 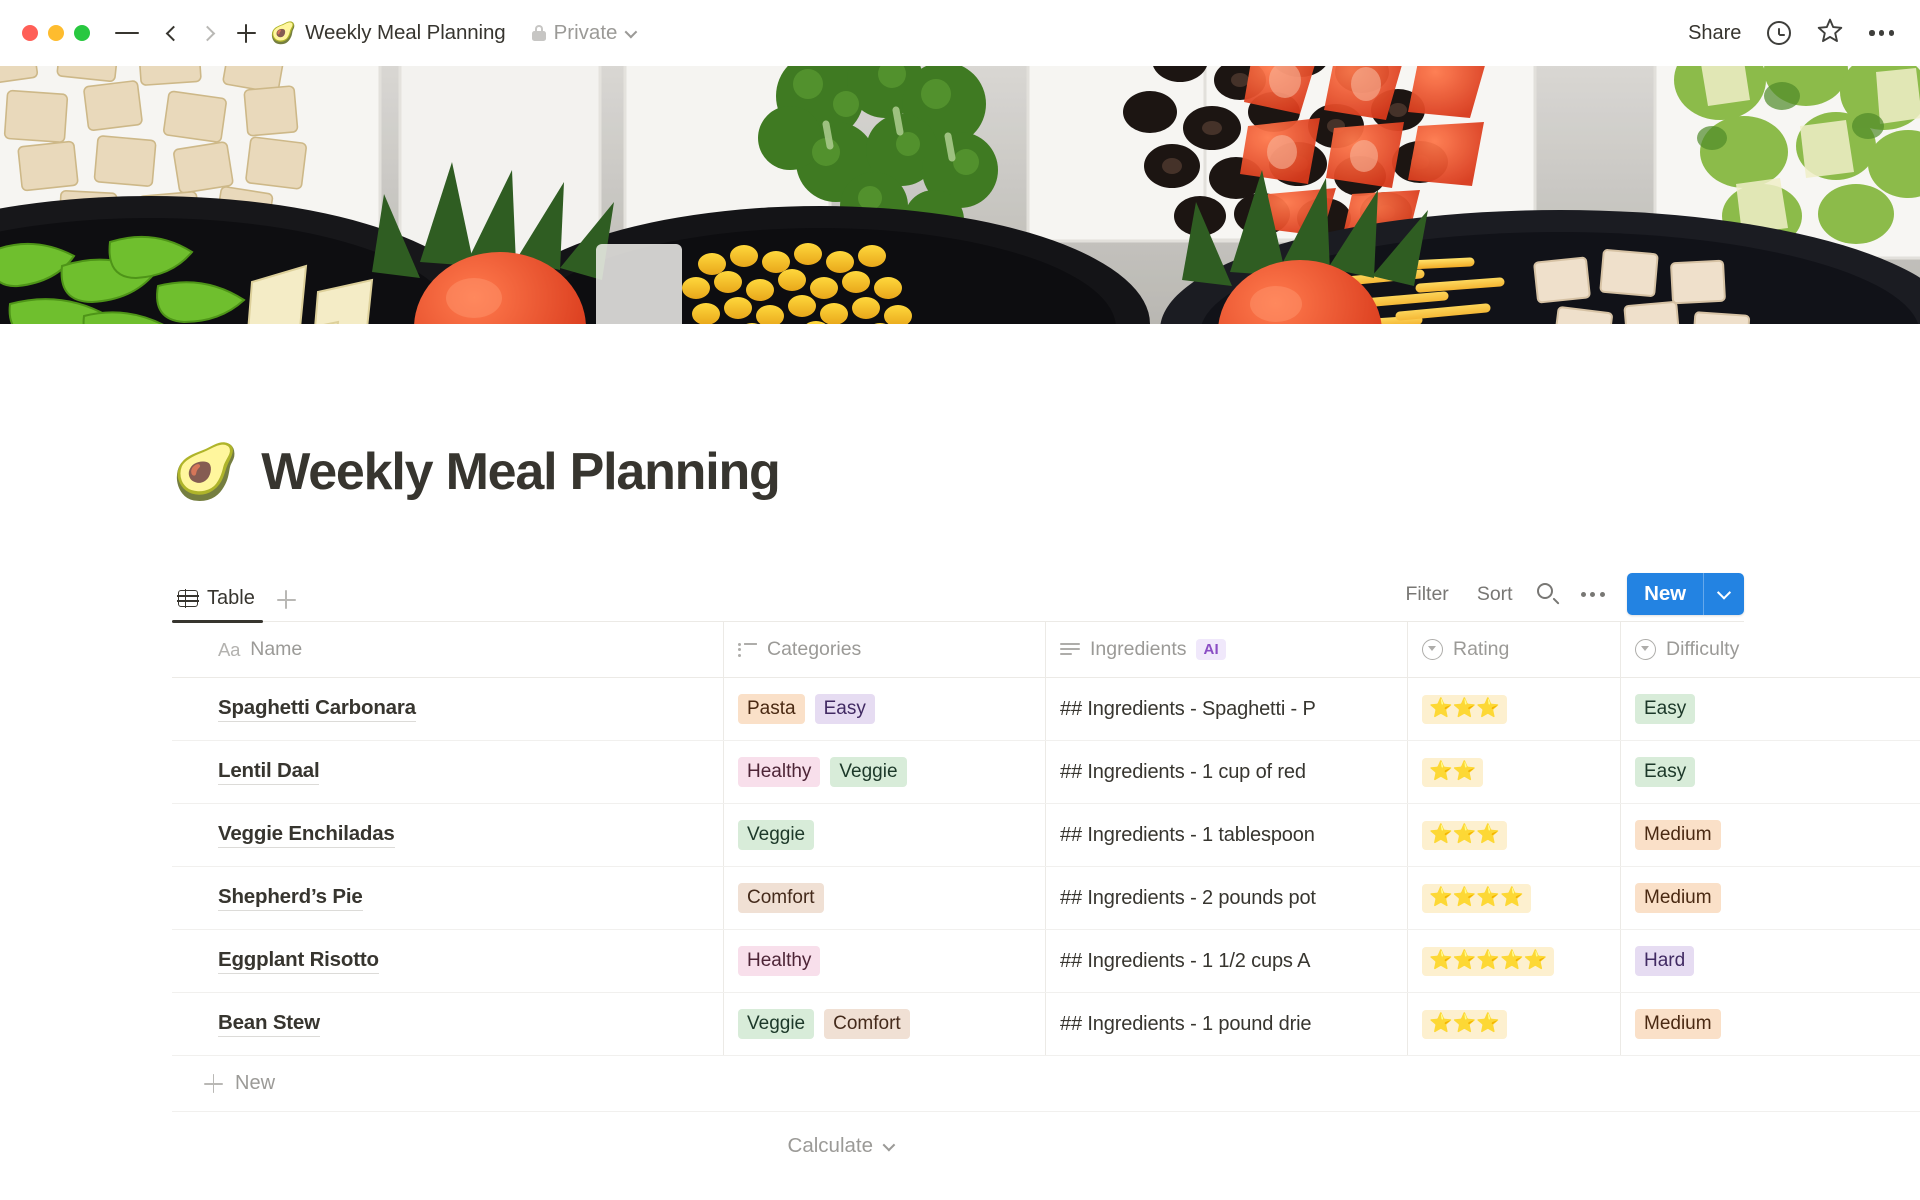 I want to click on search-icon, so click(x=1548, y=594).